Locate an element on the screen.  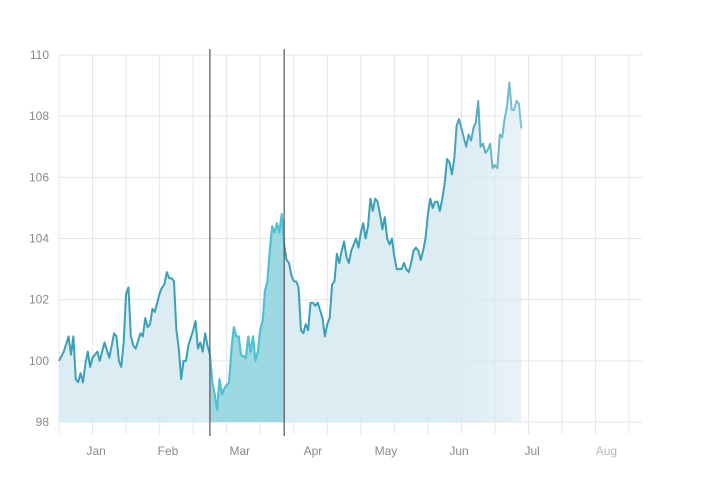
x-tick-label: Jun is located at coordinates (458, 451).